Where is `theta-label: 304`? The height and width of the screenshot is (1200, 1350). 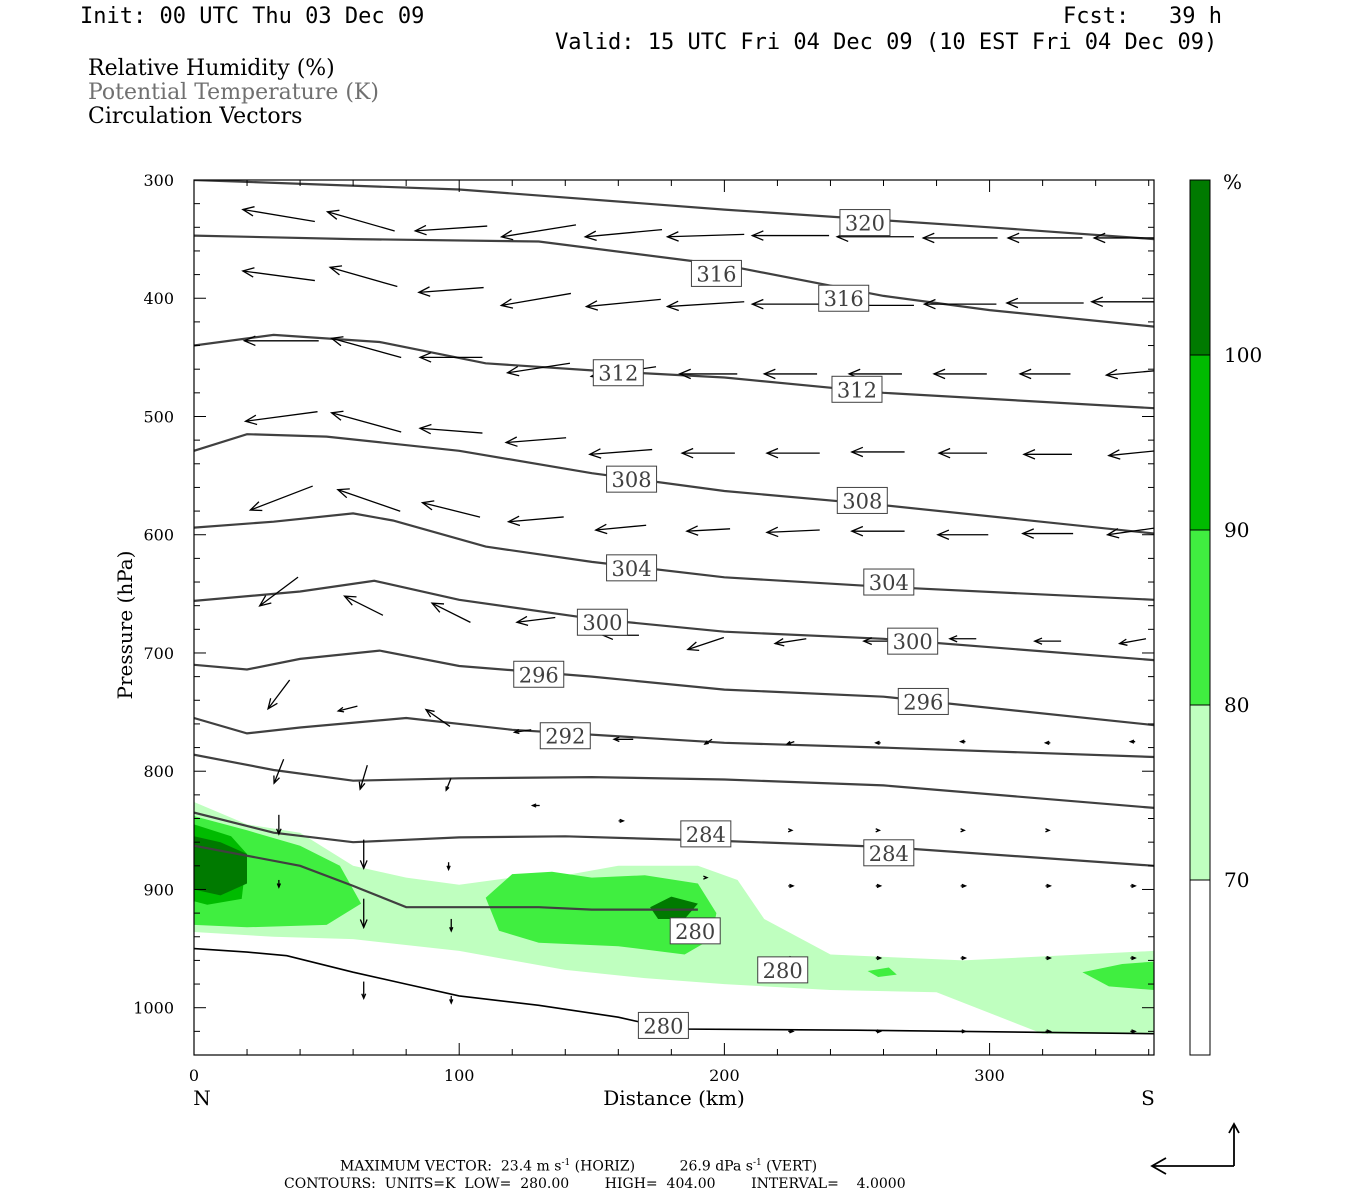 theta-label: 304 is located at coordinates (632, 568).